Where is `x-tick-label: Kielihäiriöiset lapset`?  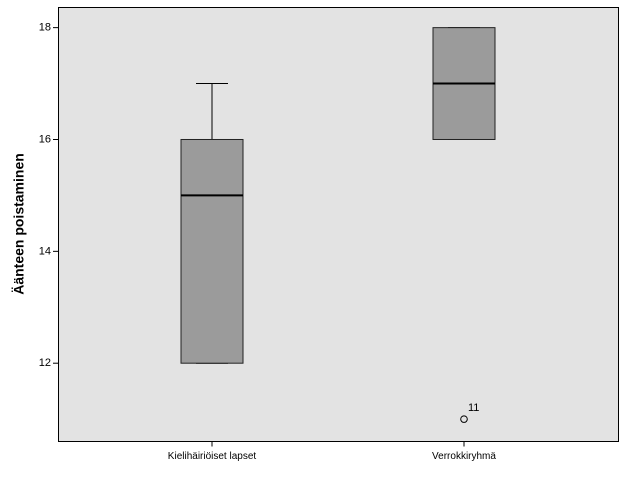 x-tick-label: Kielihäiriöiset lapset is located at coordinates (212, 456).